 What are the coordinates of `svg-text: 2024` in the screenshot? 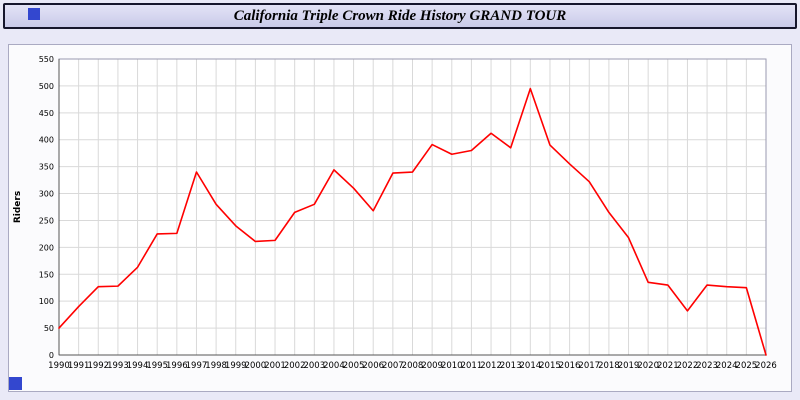 It's located at (727, 366).